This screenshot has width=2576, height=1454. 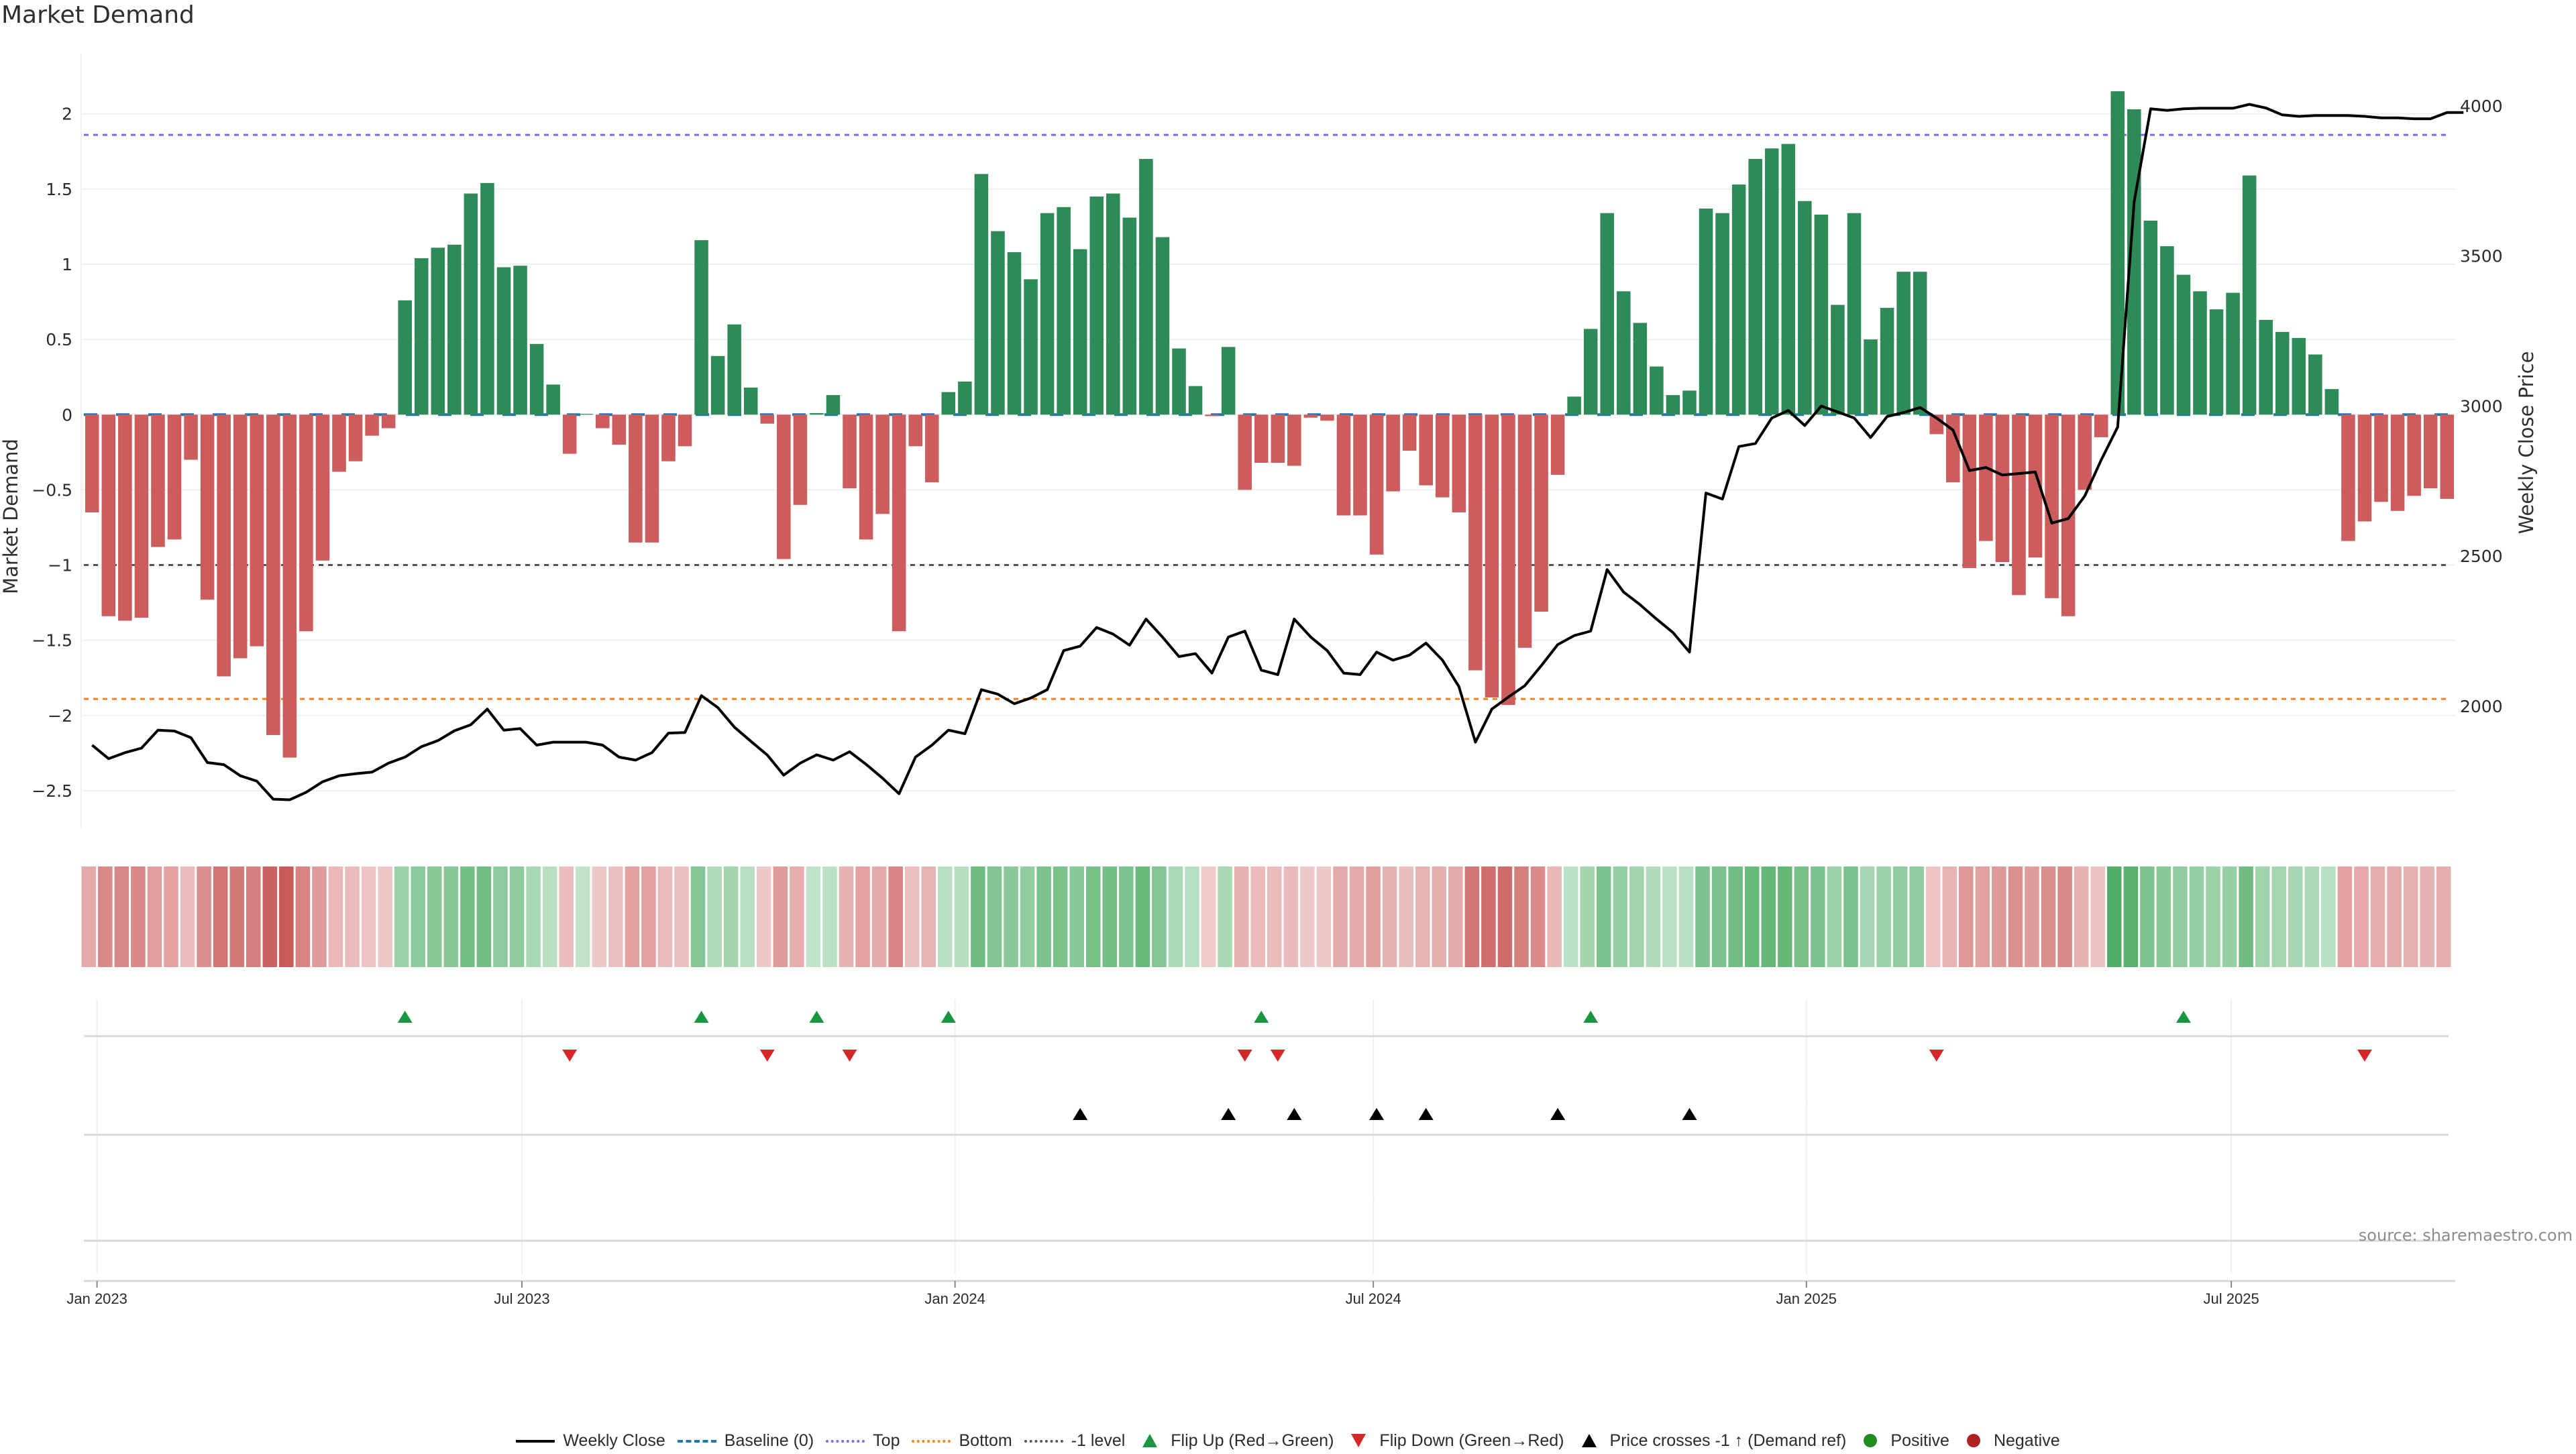 What do you see at coordinates (1903, 1441) in the screenshot?
I see `legend-item-positive: Positive` at bounding box center [1903, 1441].